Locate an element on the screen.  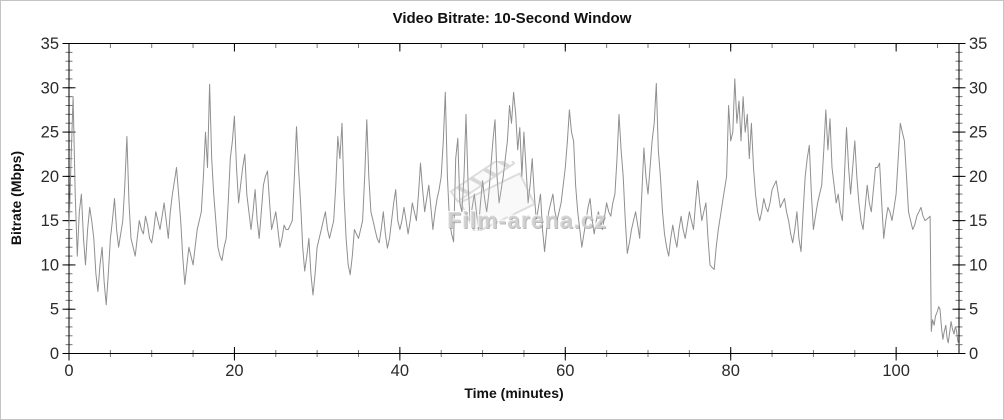
y-tick-label-right: 25 is located at coordinates (978, 133).